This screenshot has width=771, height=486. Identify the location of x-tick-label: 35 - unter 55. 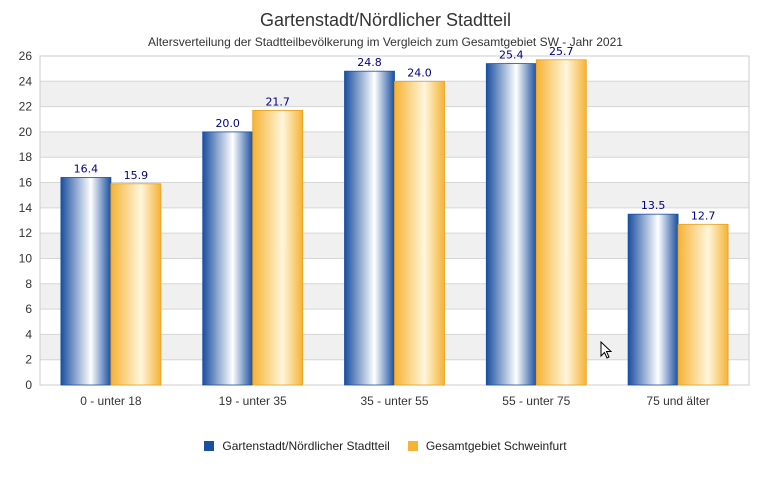
(394, 401).